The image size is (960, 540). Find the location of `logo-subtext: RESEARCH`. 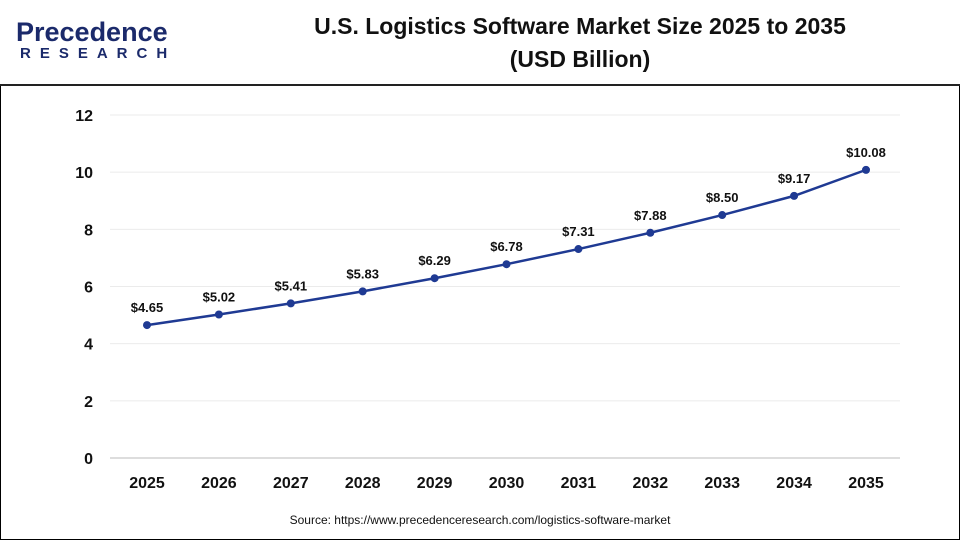

logo-subtext: RESEARCH is located at coordinates (98, 53).